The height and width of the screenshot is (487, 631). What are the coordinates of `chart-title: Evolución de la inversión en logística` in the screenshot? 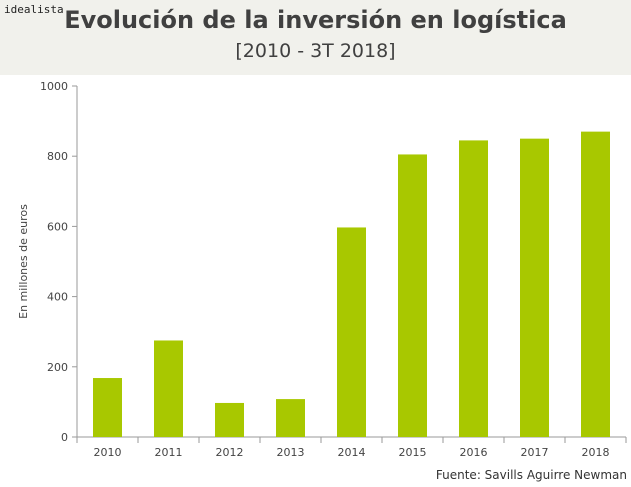 It's located at (315, 20).